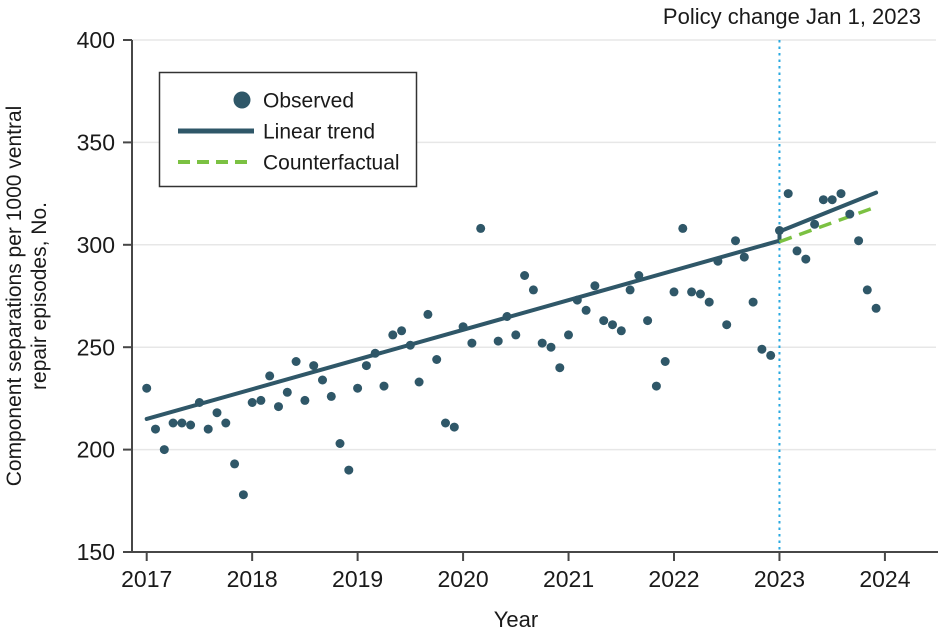 The width and height of the screenshot is (943, 637). What do you see at coordinates (146, 579) in the screenshot?
I see `x-tick-label: 2017` at bounding box center [146, 579].